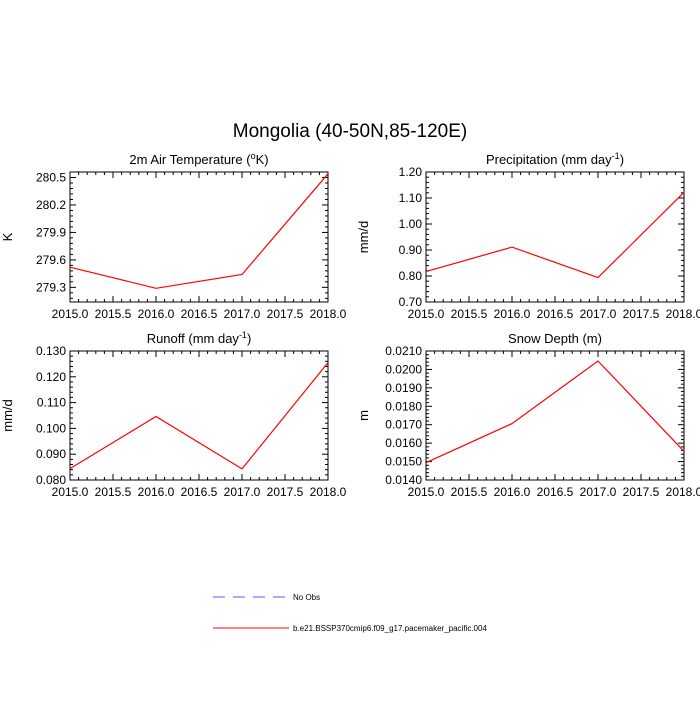 This screenshot has height=705, width=700. Describe the element at coordinates (7, 236) in the screenshot. I see `y-axis-label: K` at that location.